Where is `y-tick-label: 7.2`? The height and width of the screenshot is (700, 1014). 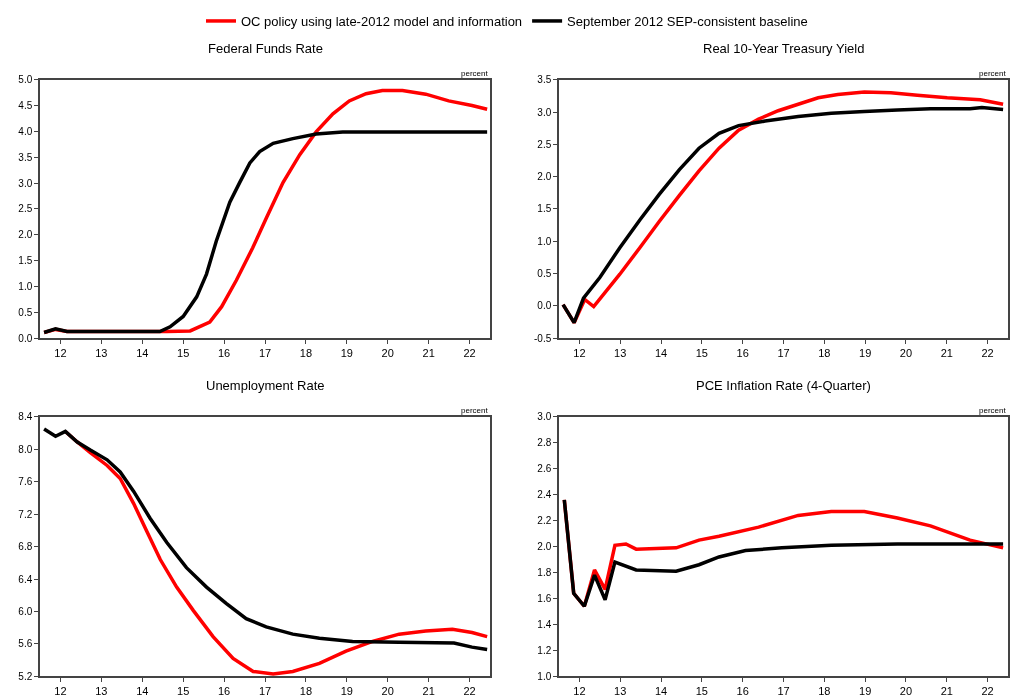
y-tick-label: 7.2 is located at coordinates (25, 514).